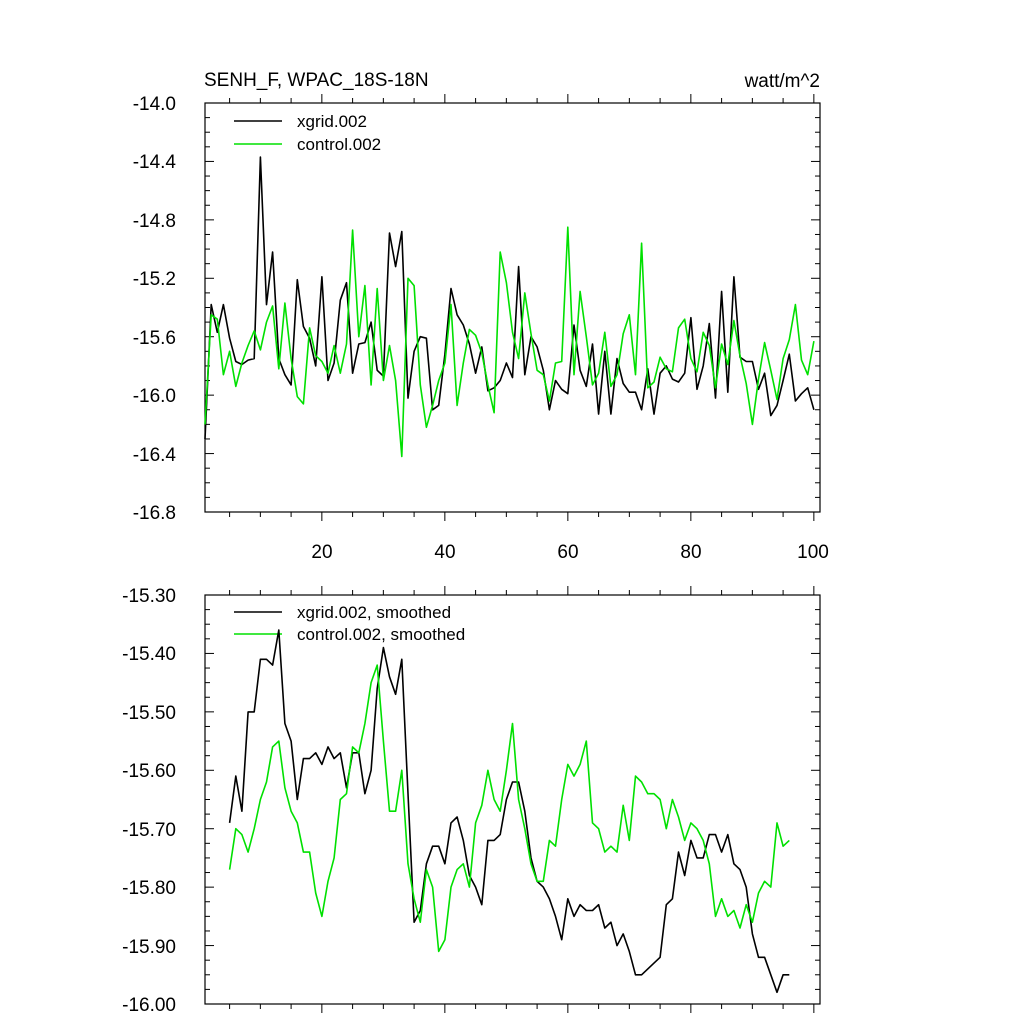 This screenshot has height=1024, width=1024. I want to click on units-label: watt/m^2, so click(782, 81).